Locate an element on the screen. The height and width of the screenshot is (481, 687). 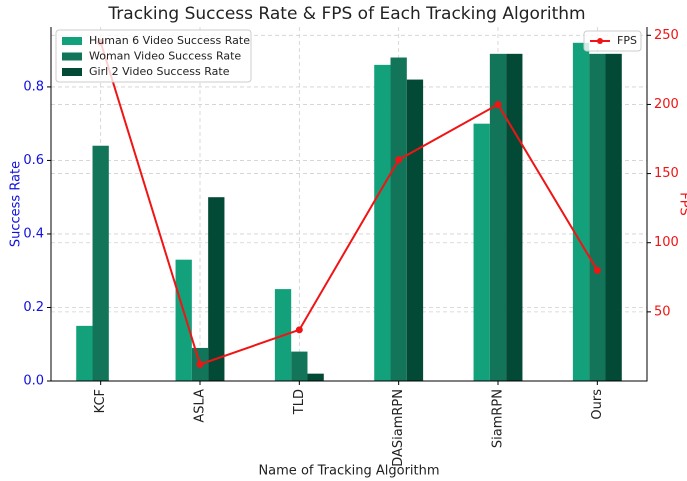
legend-label: FPS is located at coordinates (627, 40).